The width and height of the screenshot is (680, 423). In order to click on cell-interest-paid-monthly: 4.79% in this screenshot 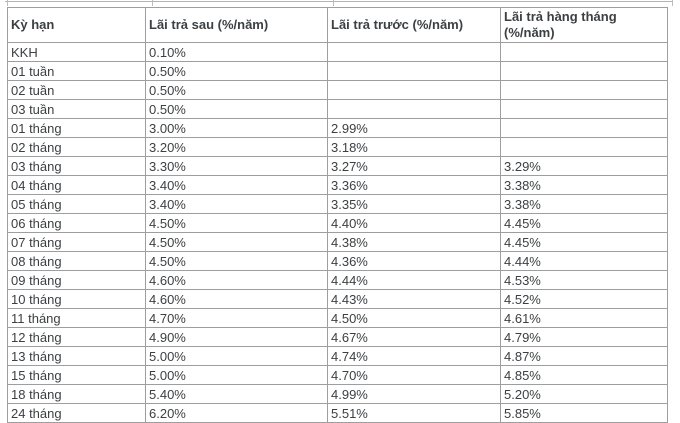, I will do `click(584, 337)`.